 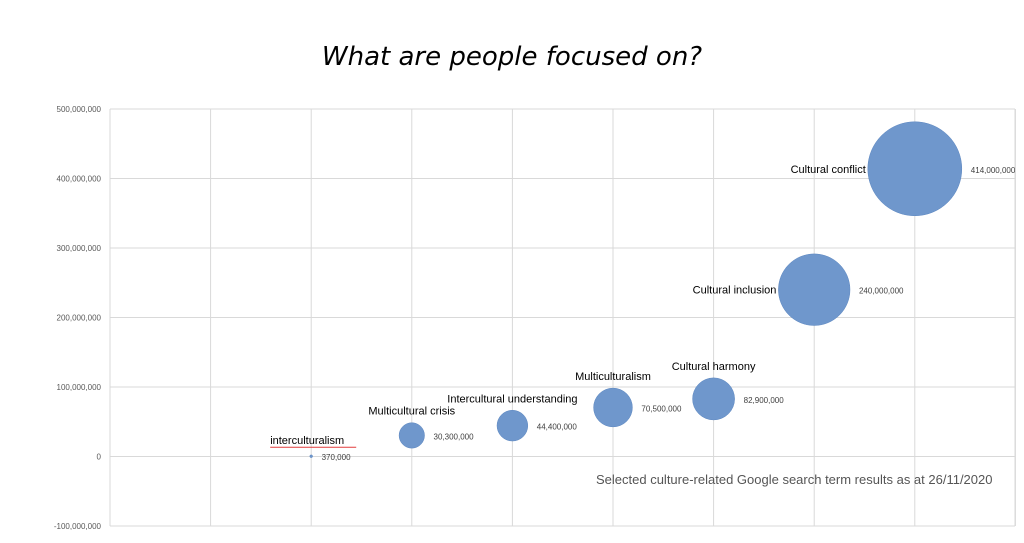 I want to click on bubble-value-label: 70,500,000, so click(x=661, y=409).